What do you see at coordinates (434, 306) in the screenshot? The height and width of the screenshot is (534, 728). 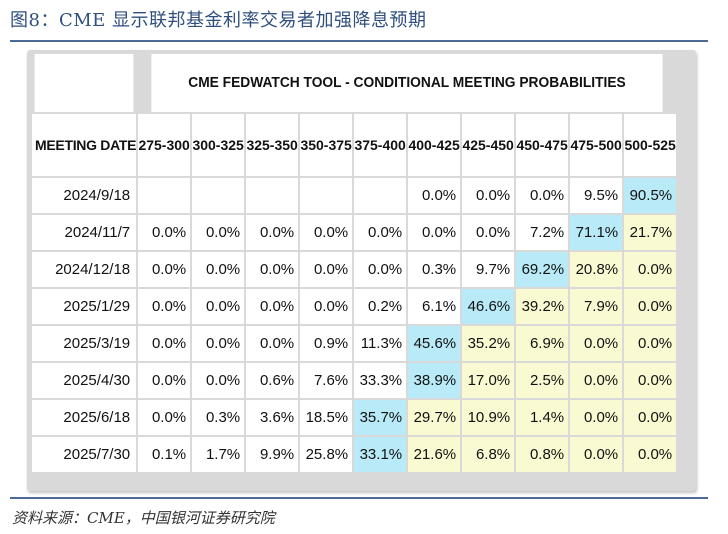 I see `probability-cell: 6.1%` at bounding box center [434, 306].